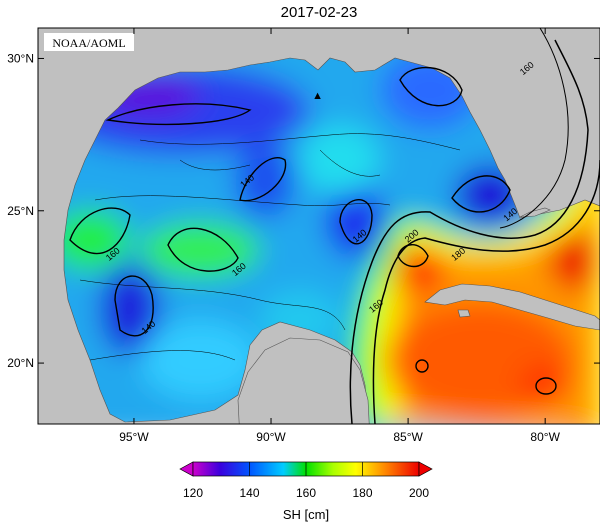 The width and height of the screenshot is (600, 524). What do you see at coordinates (306, 514) in the screenshot?
I see `colorbar-label: SH [cm]` at bounding box center [306, 514].